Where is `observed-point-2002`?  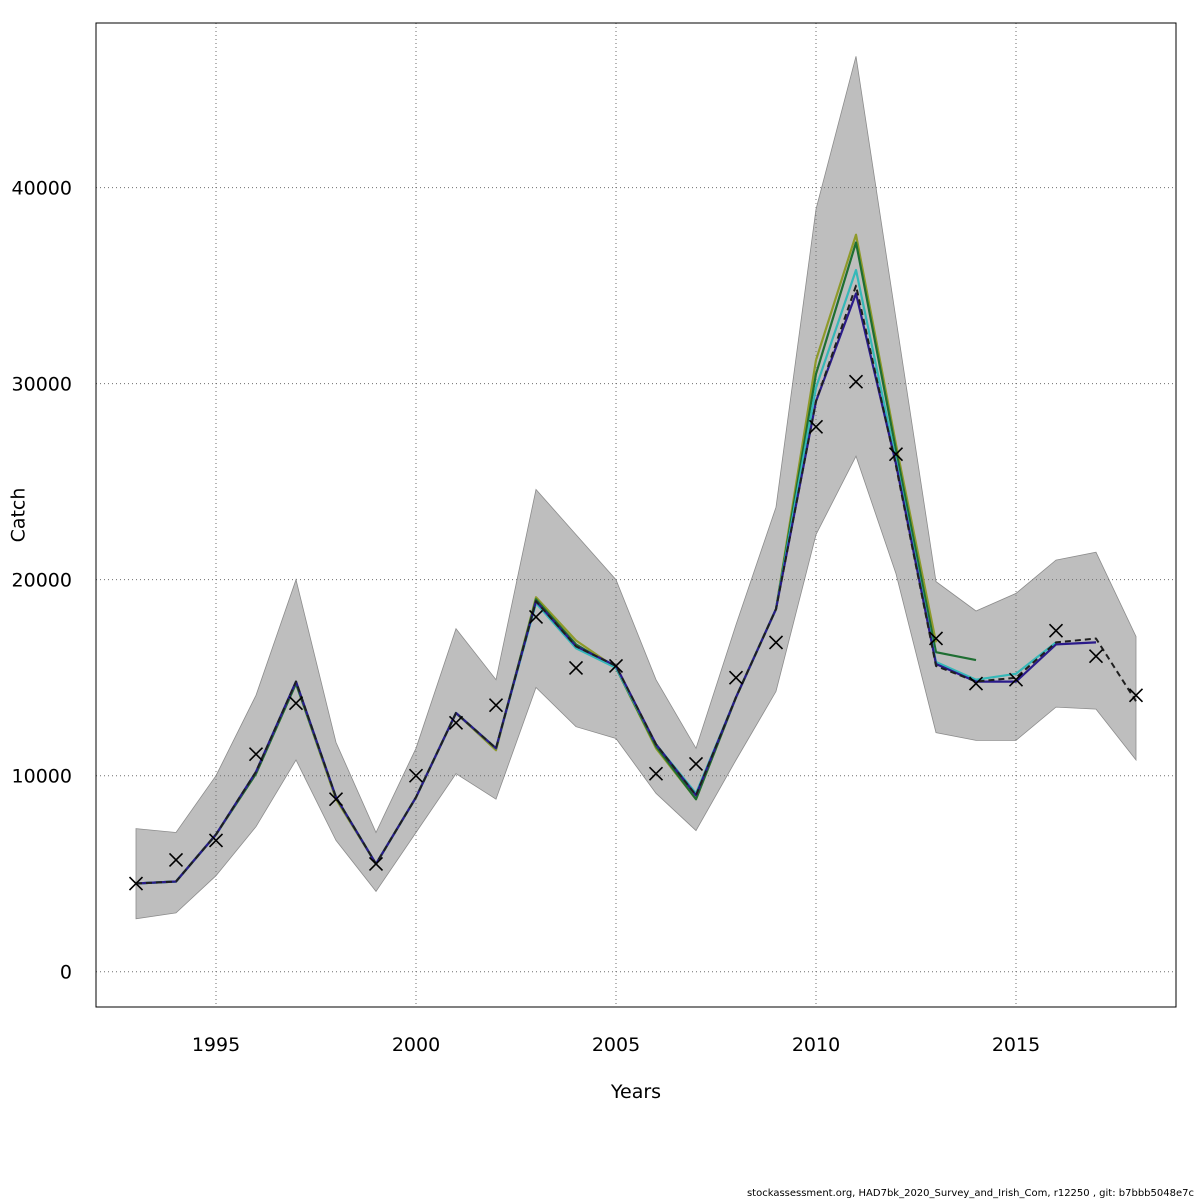 observed-point-2002 is located at coordinates (496, 705).